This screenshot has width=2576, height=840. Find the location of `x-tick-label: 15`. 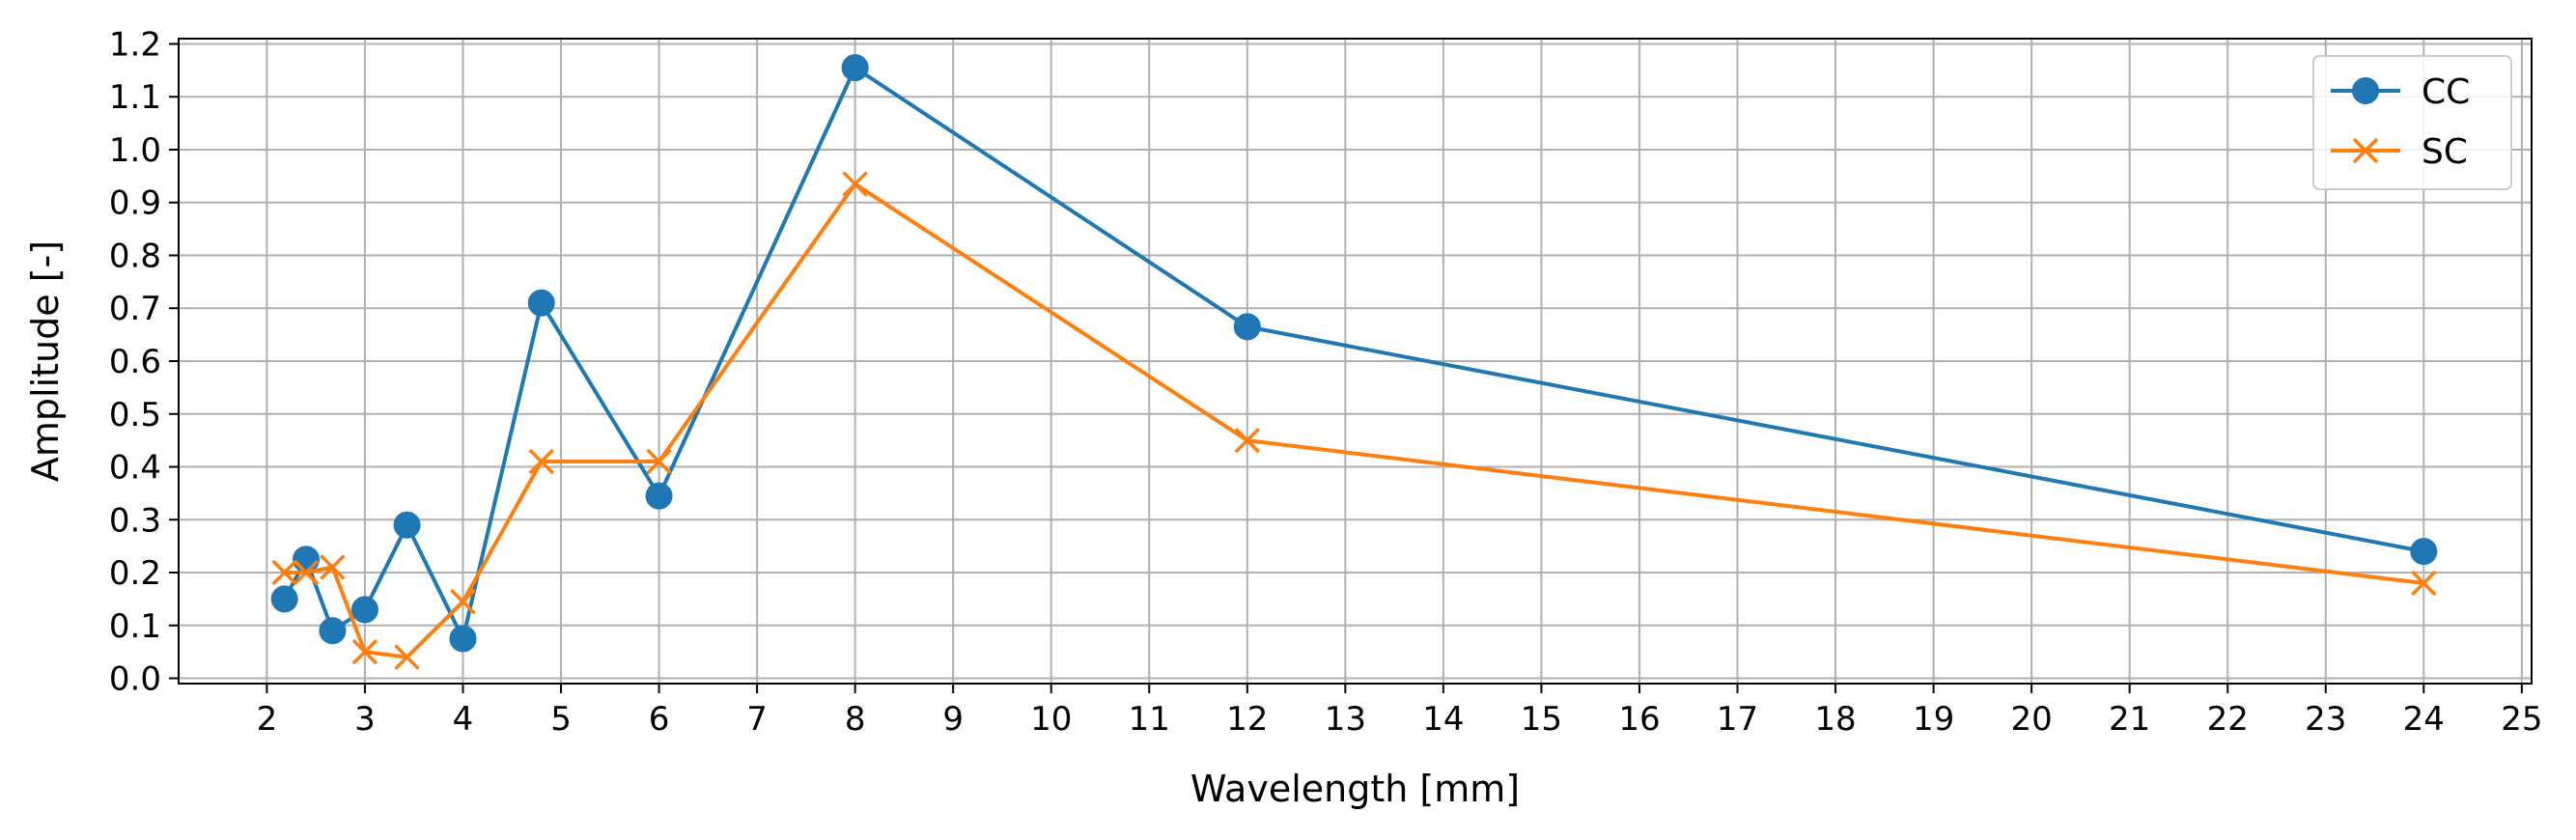

x-tick-label: 15 is located at coordinates (1542, 720).